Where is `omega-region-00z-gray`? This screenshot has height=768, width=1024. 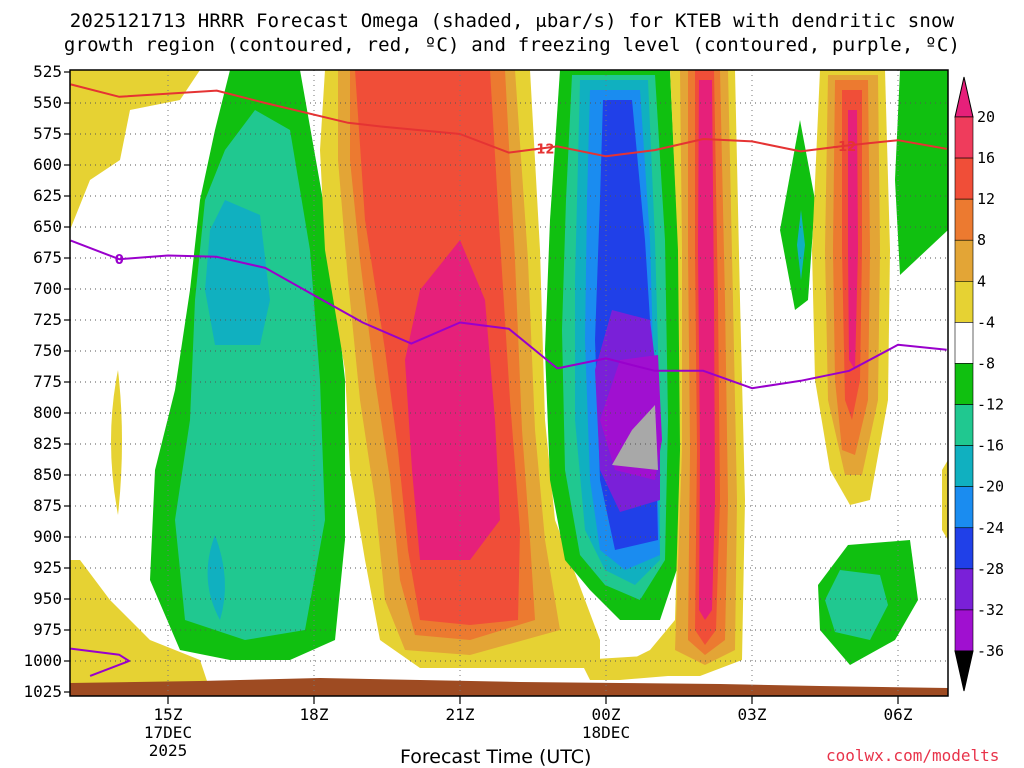 omega-region-00z-gray is located at coordinates (635, 437).